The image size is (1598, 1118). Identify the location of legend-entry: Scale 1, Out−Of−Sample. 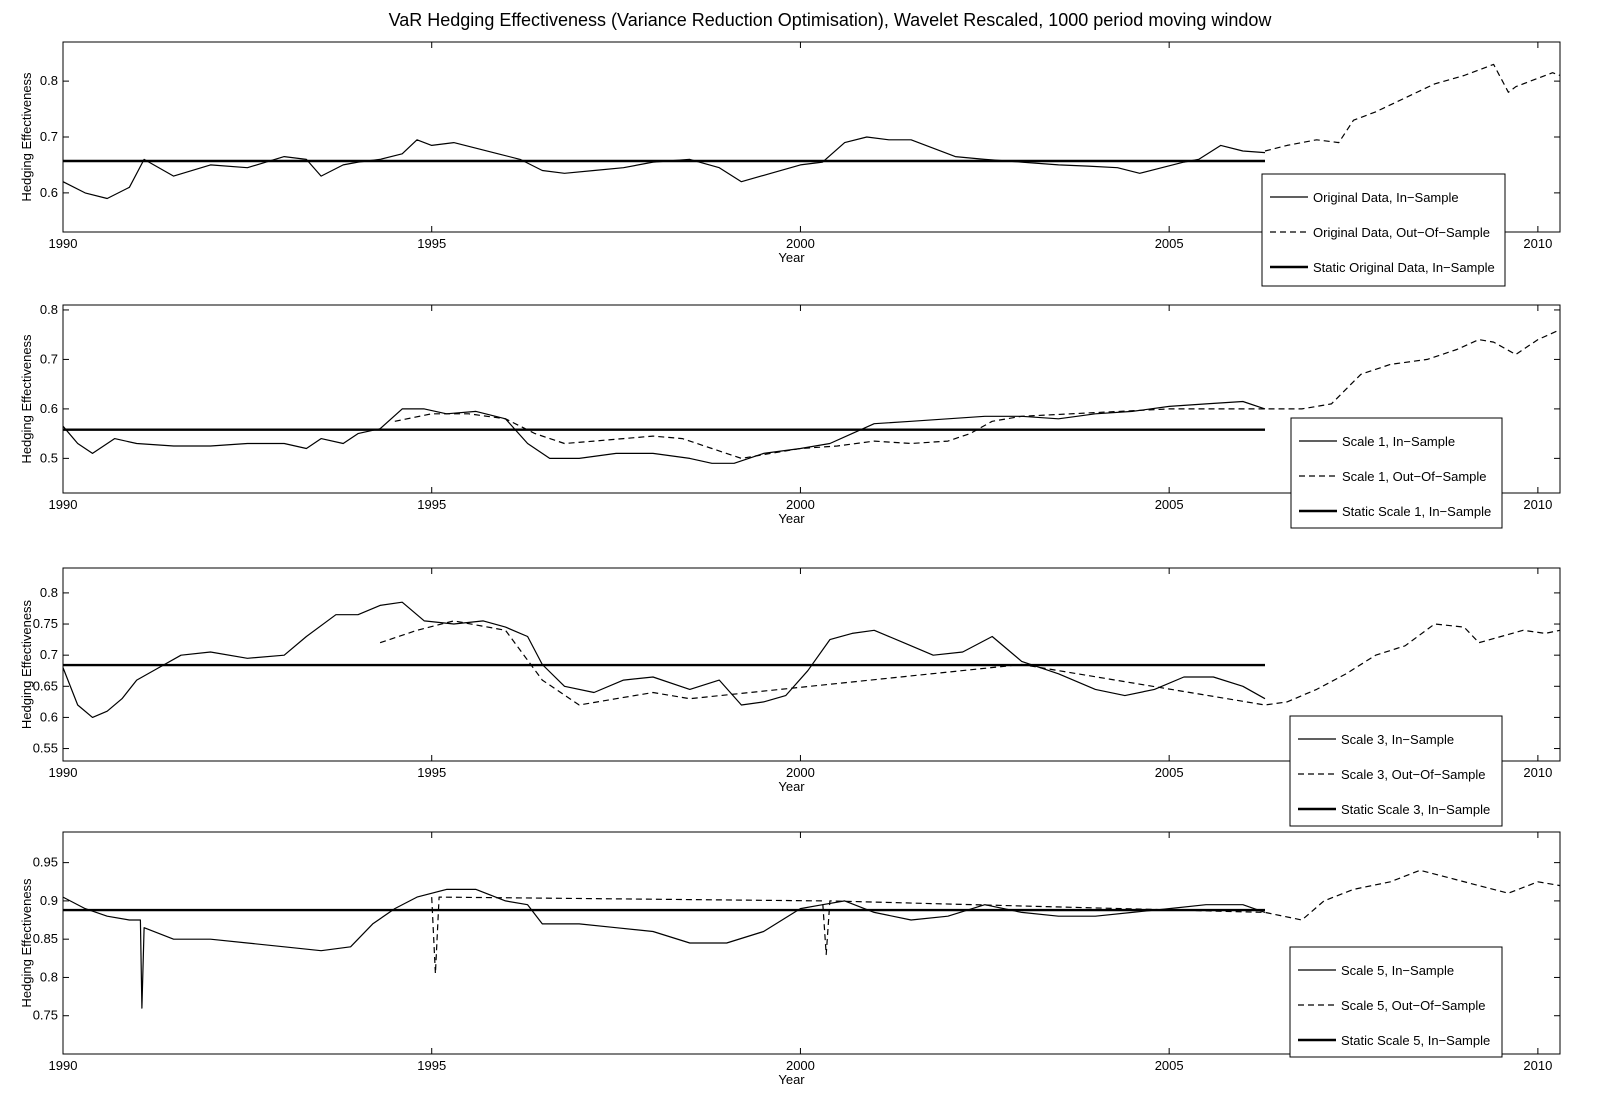
(1414, 476).